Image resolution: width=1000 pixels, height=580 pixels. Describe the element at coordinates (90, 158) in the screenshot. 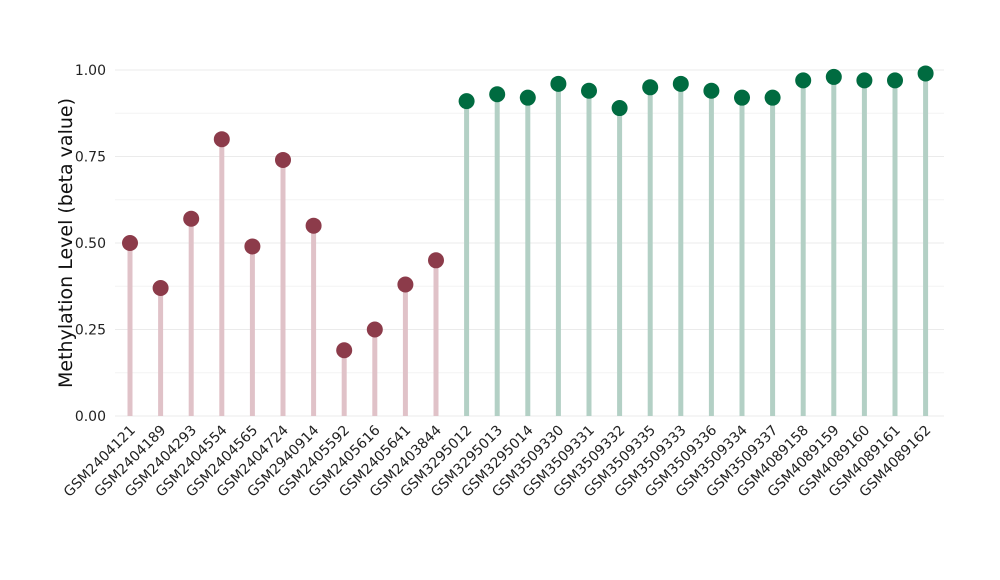

I see `y-tick-label: 0.75` at that location.